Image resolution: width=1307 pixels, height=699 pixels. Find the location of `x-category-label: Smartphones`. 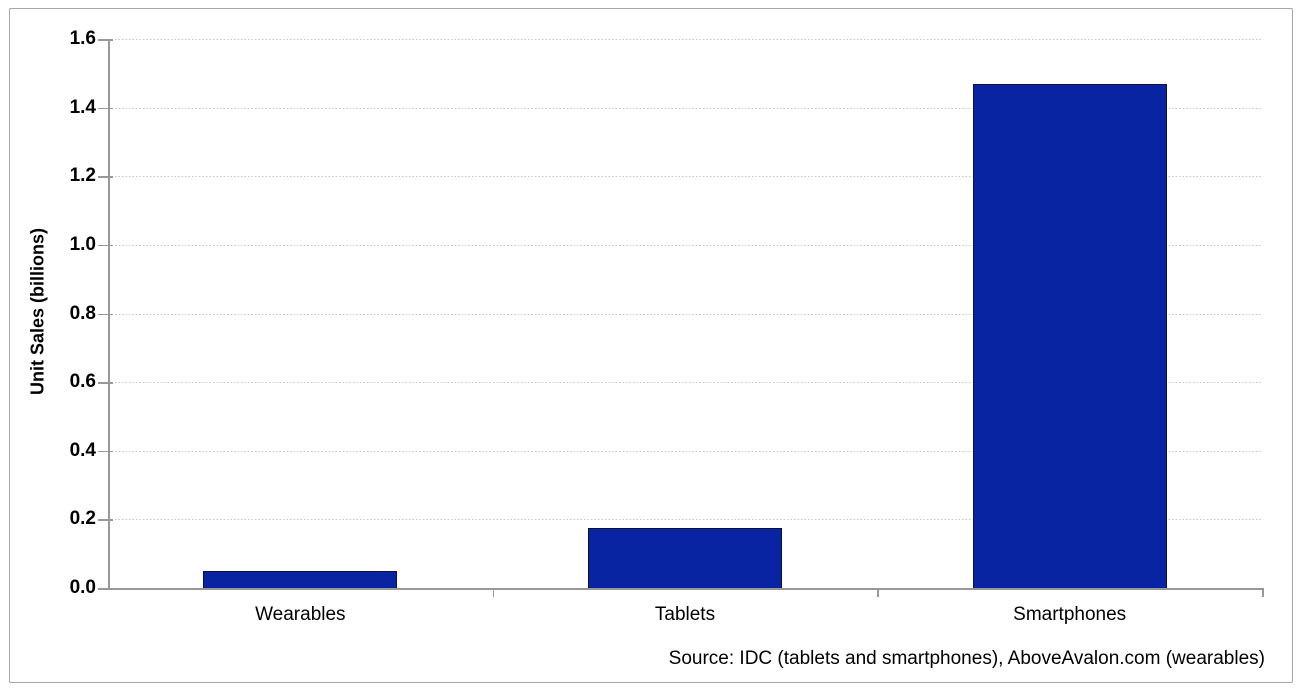

x-category-label: Smartphones is located at coordinates (1070, 614).